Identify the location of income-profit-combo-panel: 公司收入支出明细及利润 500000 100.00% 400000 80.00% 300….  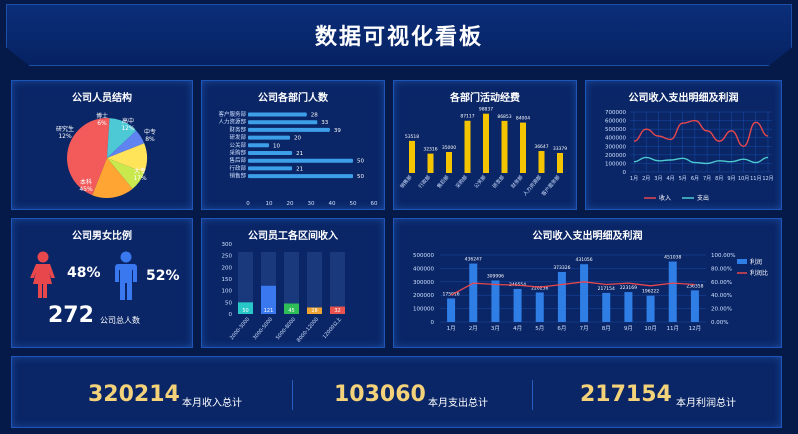
(587, 283).